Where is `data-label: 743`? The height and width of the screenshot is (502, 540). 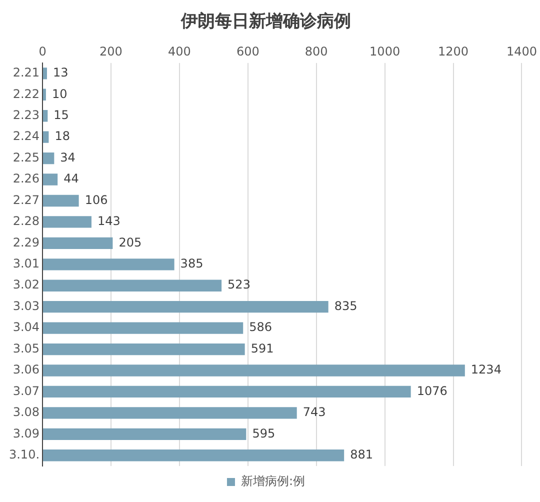
data-label: 743 is located at coordinates (314, 412).